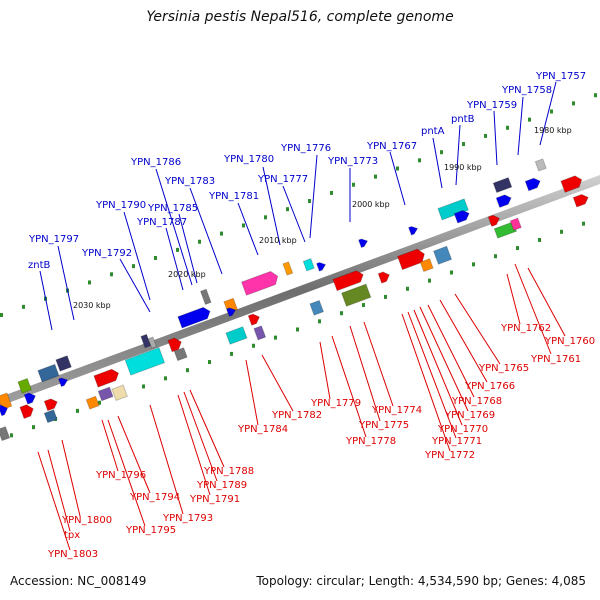 The image size is (600, 600). What do you see at coordinates (53, 239) in the screenshot?
I see `gene-label-ypn-1797: YPN_1797` at bounding box center [53, 239].